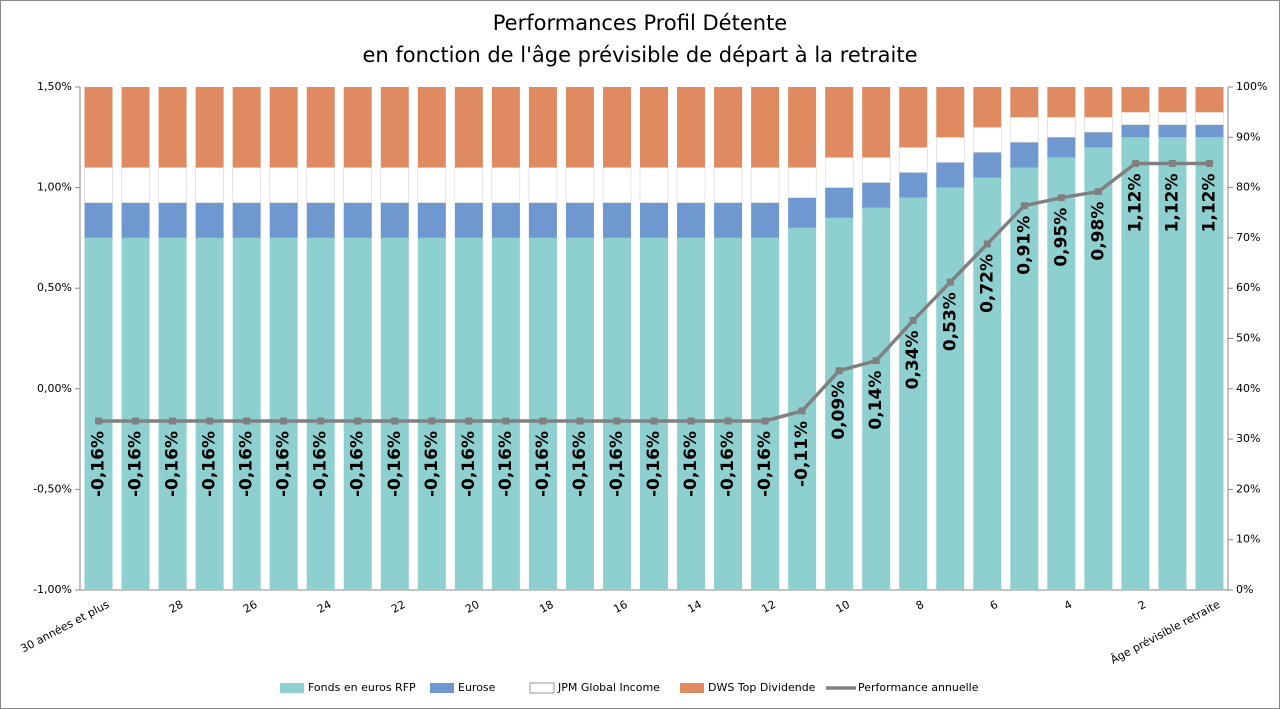  I want to click on x-tick-label: 14, so click(694, 607).